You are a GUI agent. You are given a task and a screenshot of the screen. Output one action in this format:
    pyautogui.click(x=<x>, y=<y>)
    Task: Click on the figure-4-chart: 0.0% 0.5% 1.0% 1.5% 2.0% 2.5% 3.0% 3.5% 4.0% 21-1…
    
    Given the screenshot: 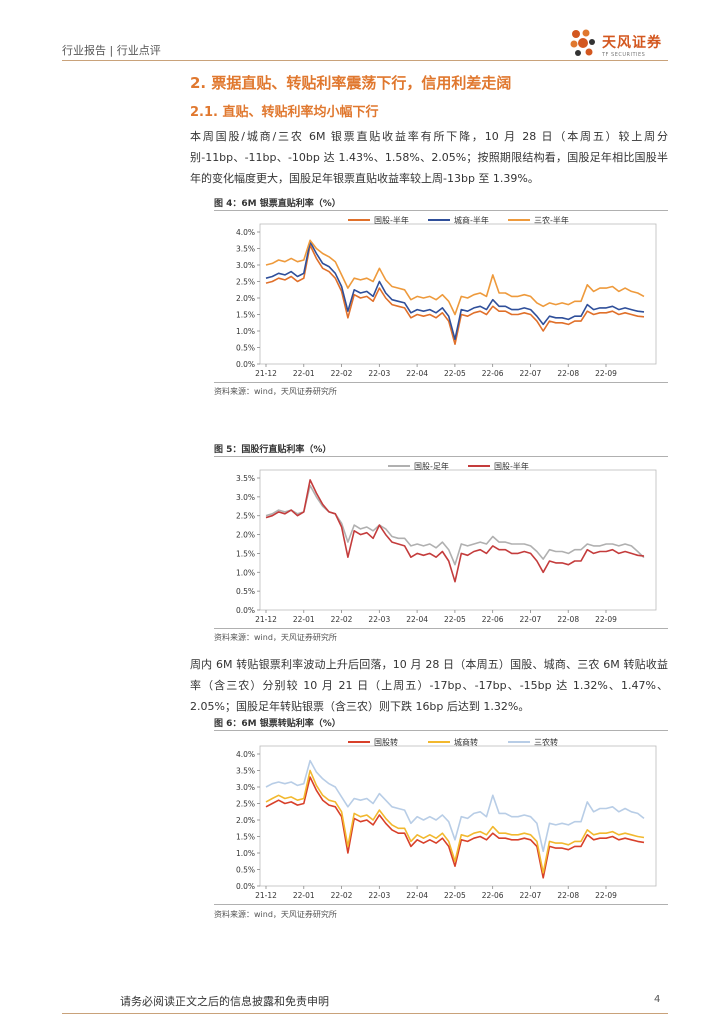 What is the action you would take?
    pyautogui.click(x=446, y=297)
    